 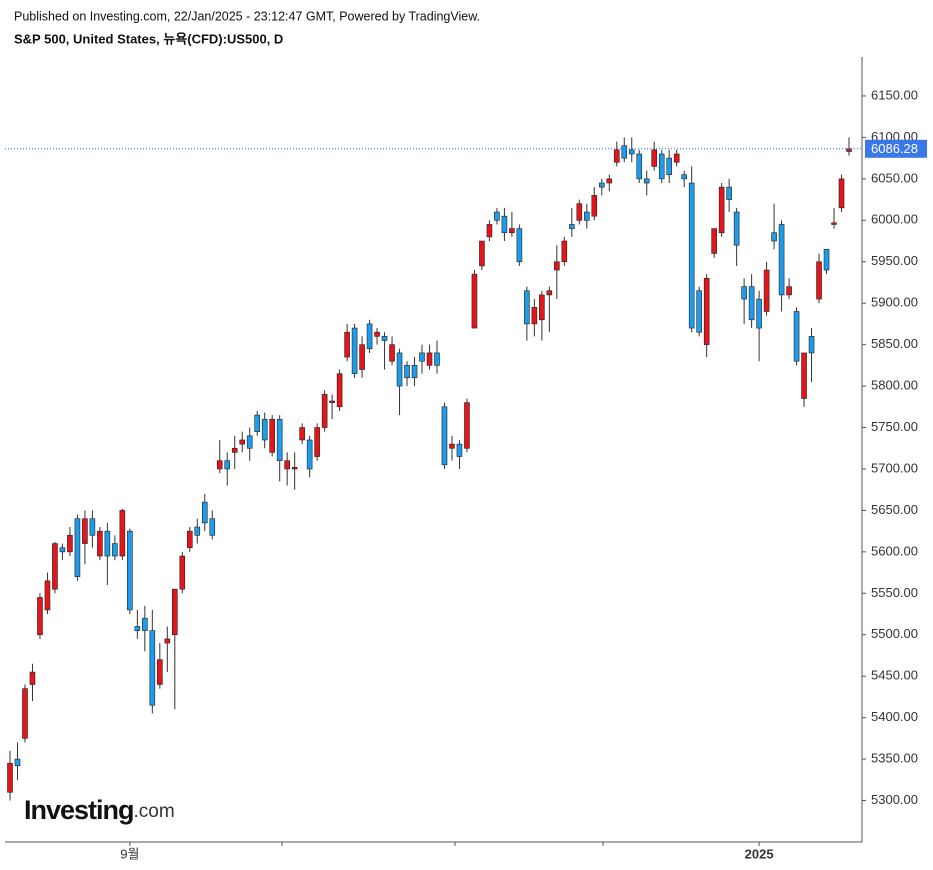 What do you see at coordinates (894, 177) in the screenshot?
I see `y-tick-label: 6050.00` at bounding box center [894, 177].